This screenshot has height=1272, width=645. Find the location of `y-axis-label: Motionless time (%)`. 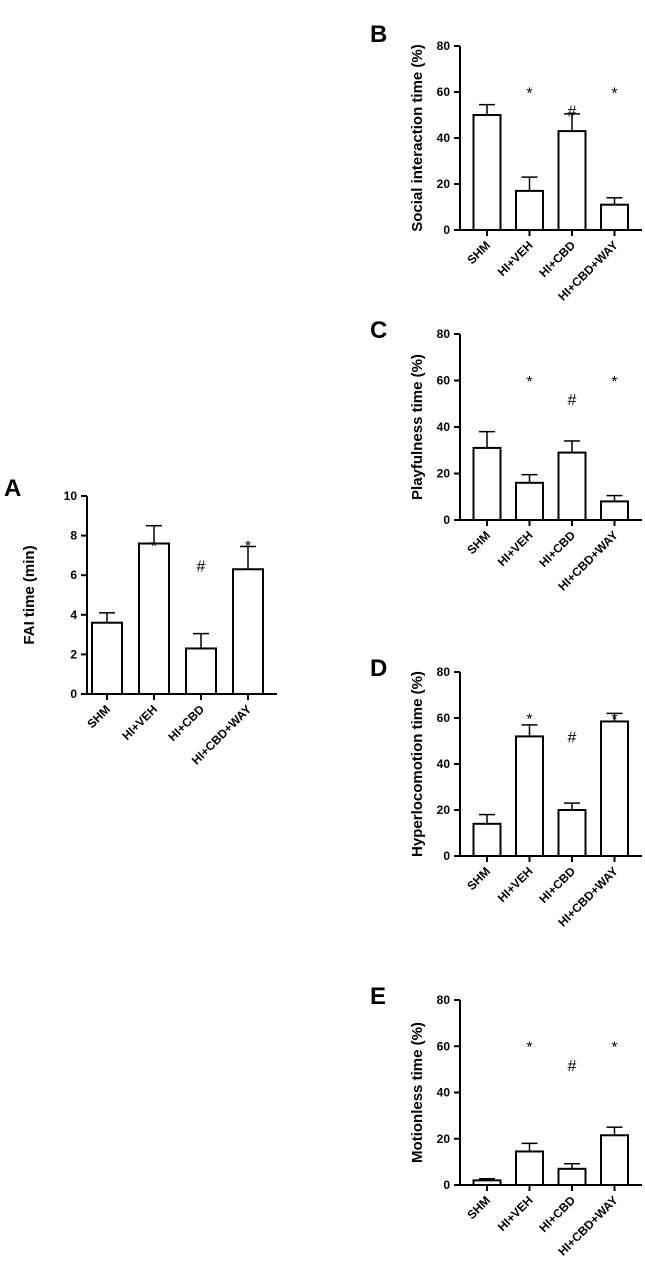

y-axis-label: Motionless time (%) is located at coordinates (417, 1092).